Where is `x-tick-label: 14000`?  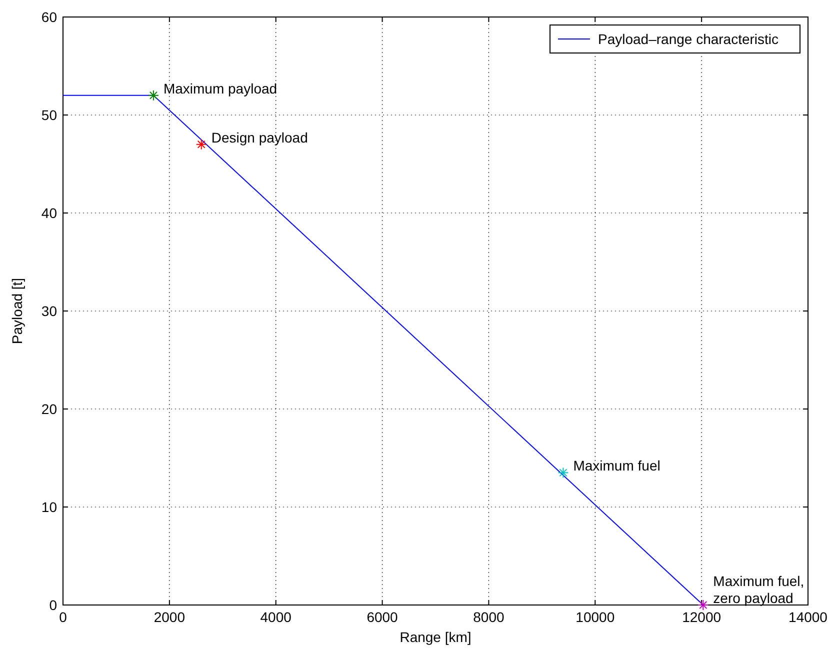
x-tick-label: 14000 is located at coordinates (808, 617).